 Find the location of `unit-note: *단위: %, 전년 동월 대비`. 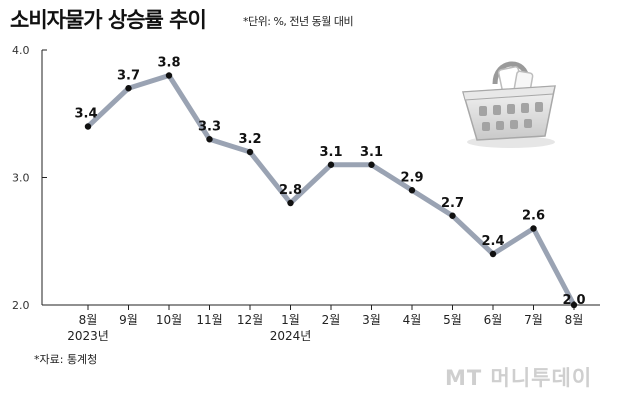

unit-note: *단위: %, 전년 동월 대비 is located at coordinates (298, 21).